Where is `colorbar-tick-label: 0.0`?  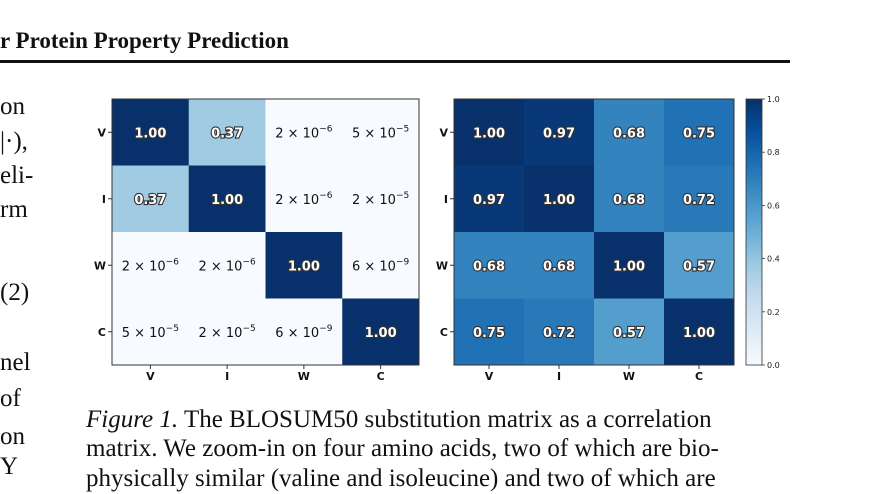
colorbar-tick-label: 0.0 is located at coordinates (773, 365).